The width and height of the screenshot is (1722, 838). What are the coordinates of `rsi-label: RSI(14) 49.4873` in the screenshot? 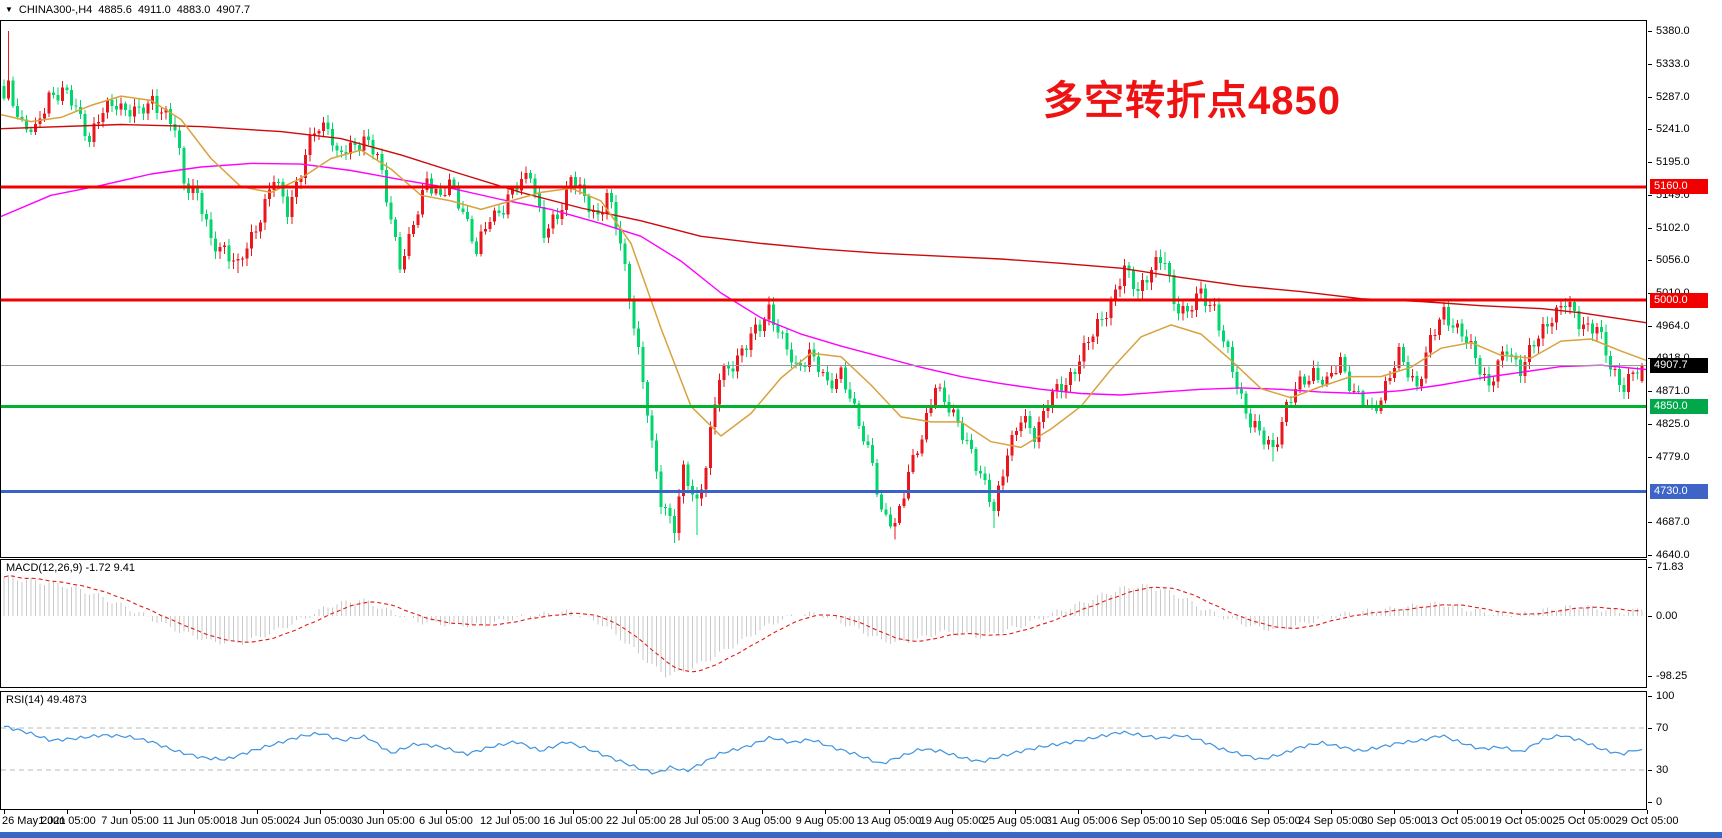 It's located at (46, 700).